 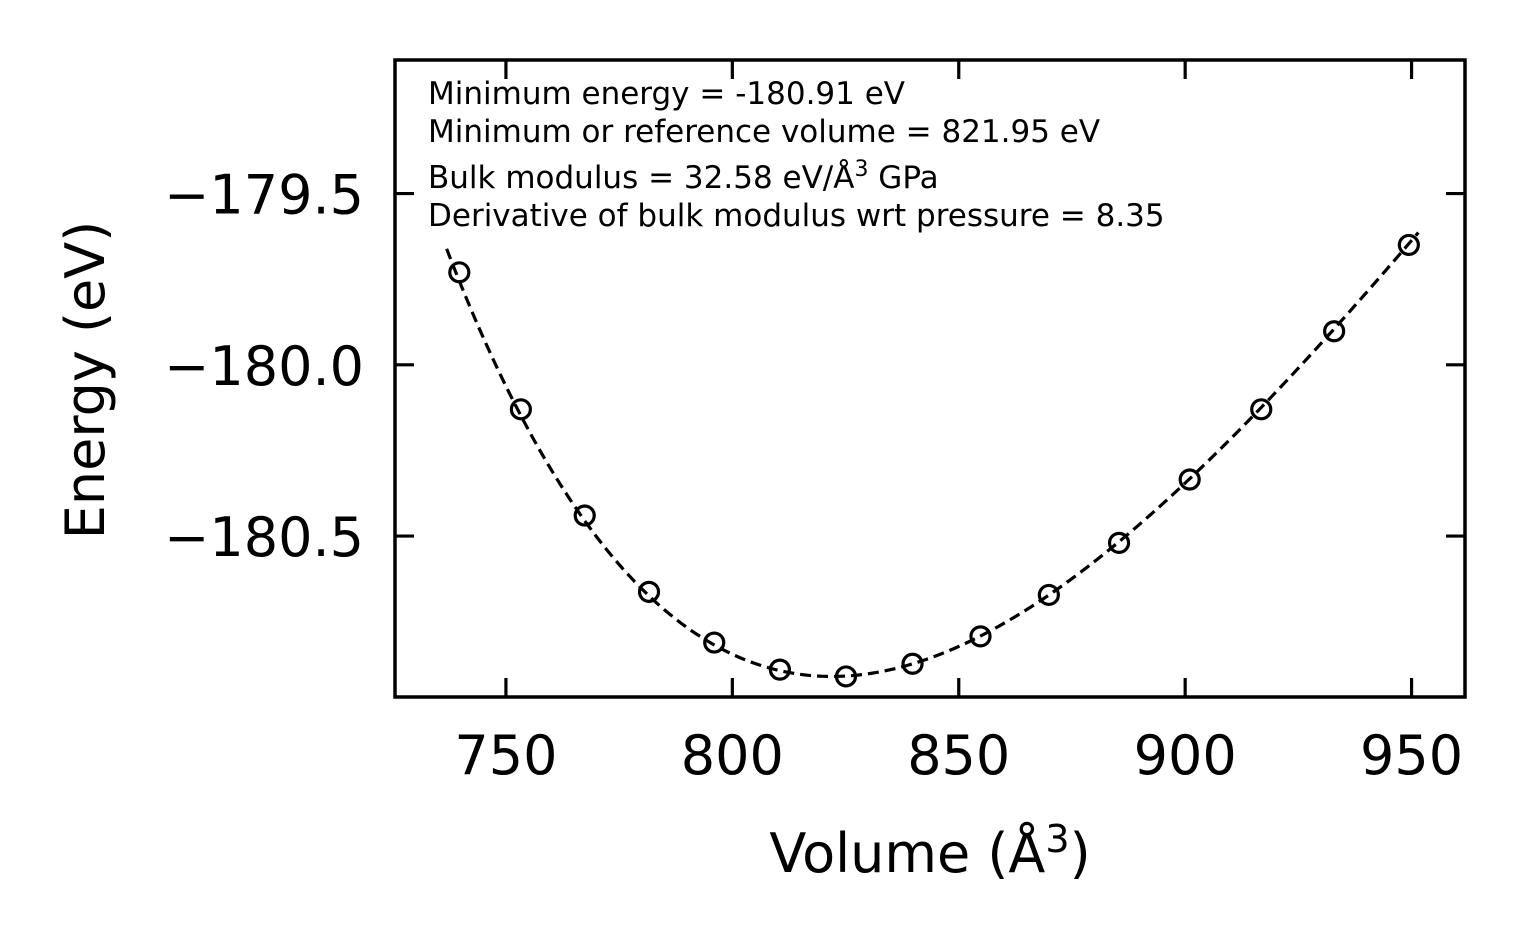 I want to click on annotation-min-volume: Minimum or reference volume = 821.95 eV, so click(x=764, y=132).